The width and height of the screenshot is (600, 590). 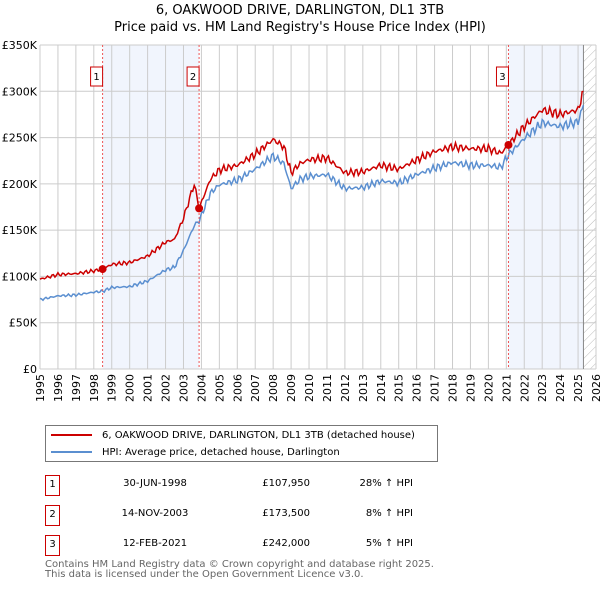 What do you see at coordinates (148, 388) in the screenshot?
I see `x-tick-label: 2001` at bounding box center [148, 388].